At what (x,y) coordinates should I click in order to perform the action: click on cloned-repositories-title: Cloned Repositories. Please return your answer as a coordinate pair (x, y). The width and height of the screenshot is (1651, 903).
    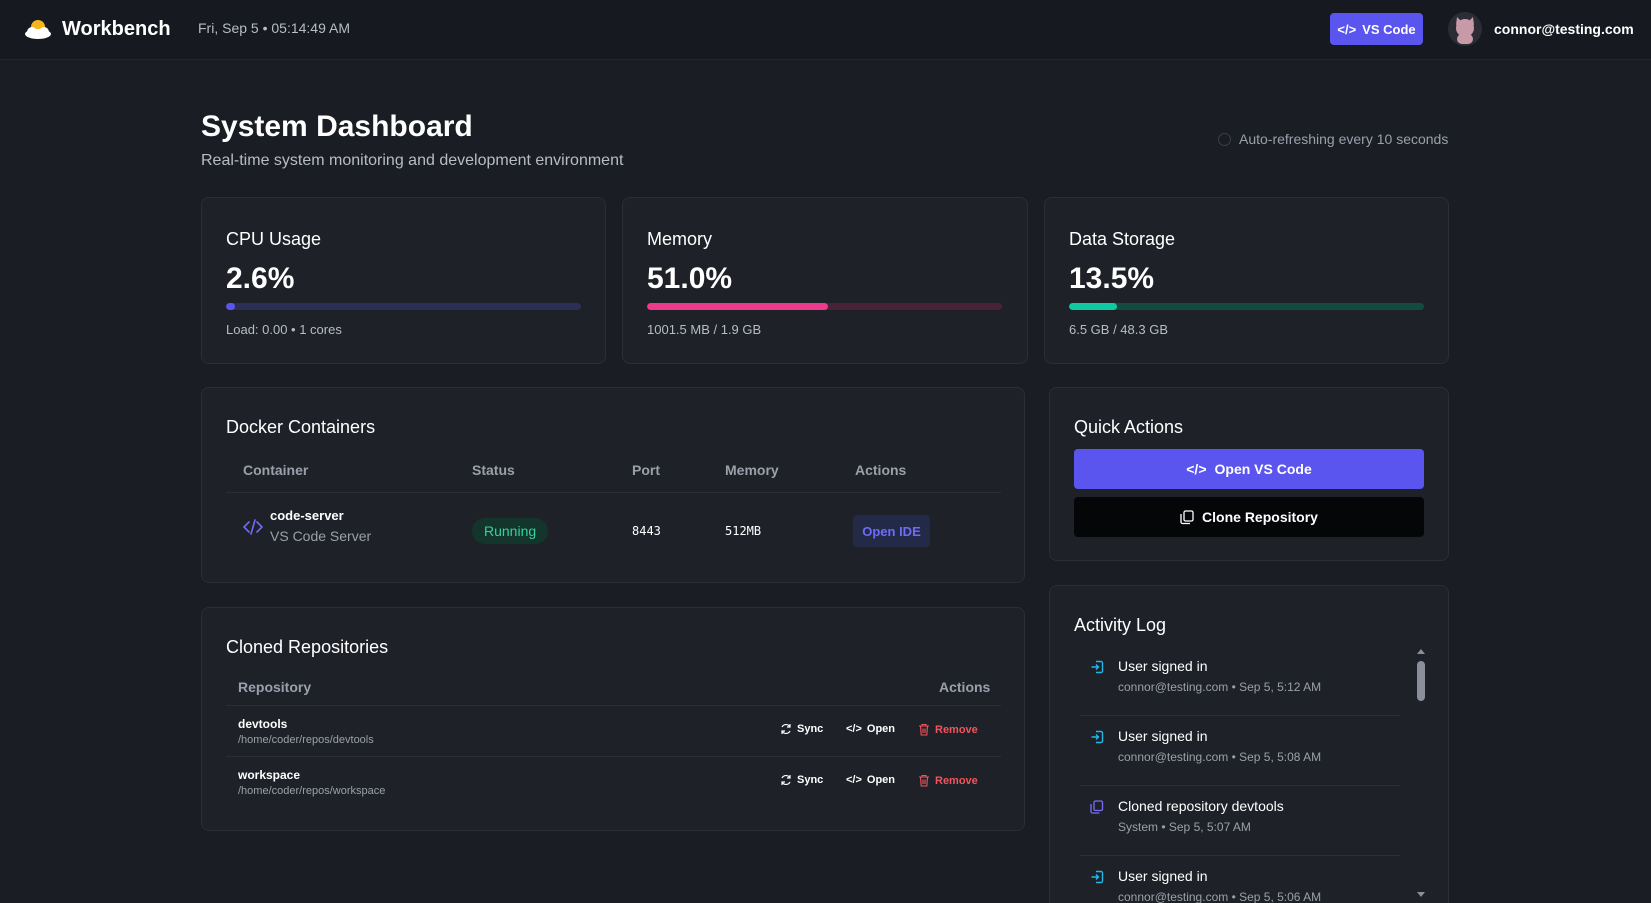
    Looking at the image, I should click on (307, 647).